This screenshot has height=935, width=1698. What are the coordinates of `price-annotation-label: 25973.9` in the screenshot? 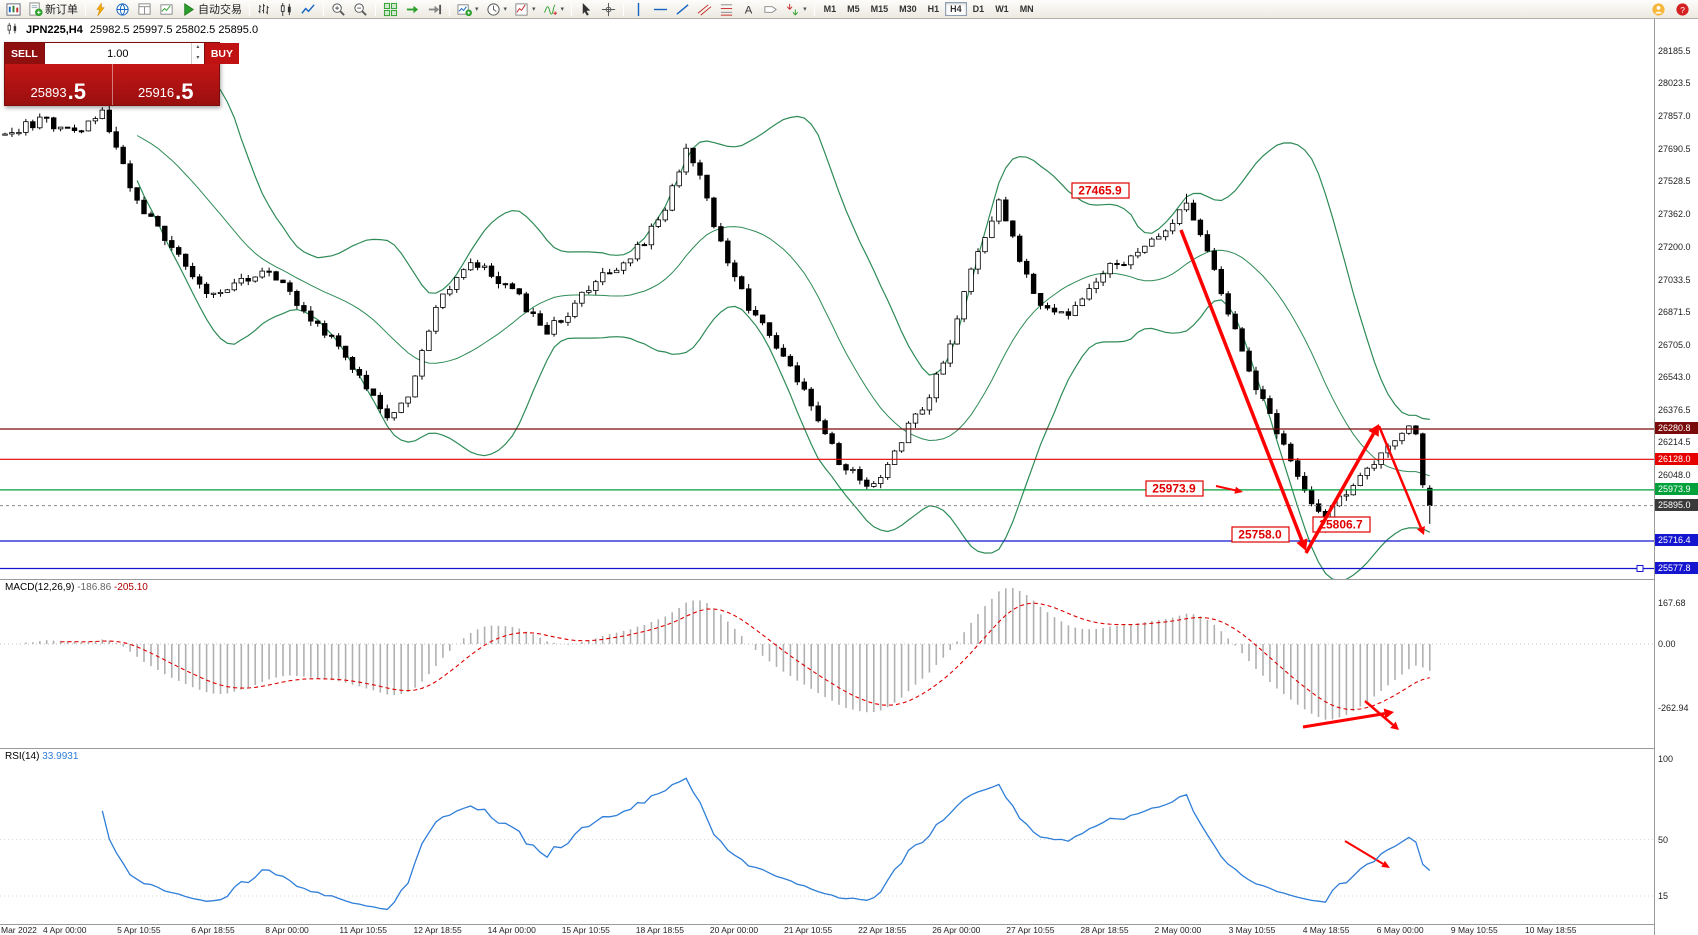 It's located at (1174, 488).